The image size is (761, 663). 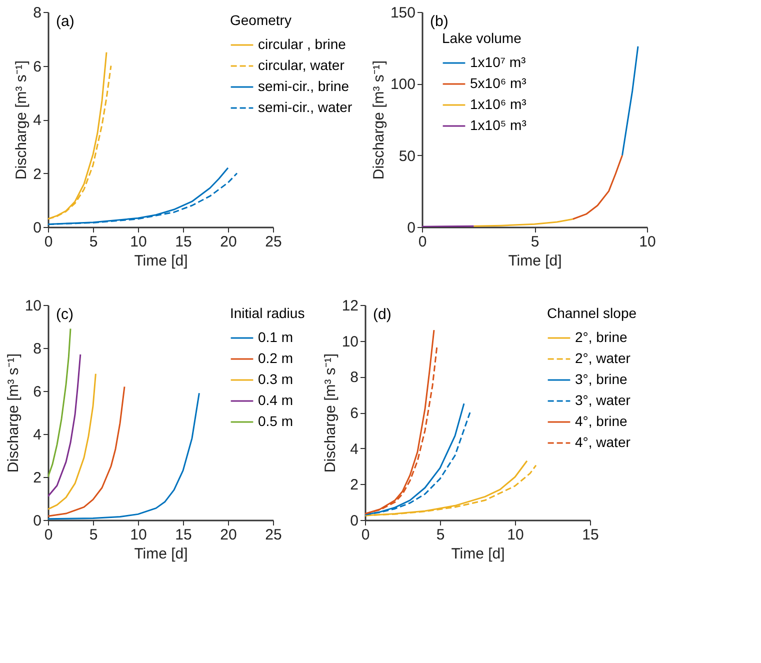 What do you see at coordinates (382, 314) in the screenshot?
I see `annotation: (d)` at bounding box center [382, 314].